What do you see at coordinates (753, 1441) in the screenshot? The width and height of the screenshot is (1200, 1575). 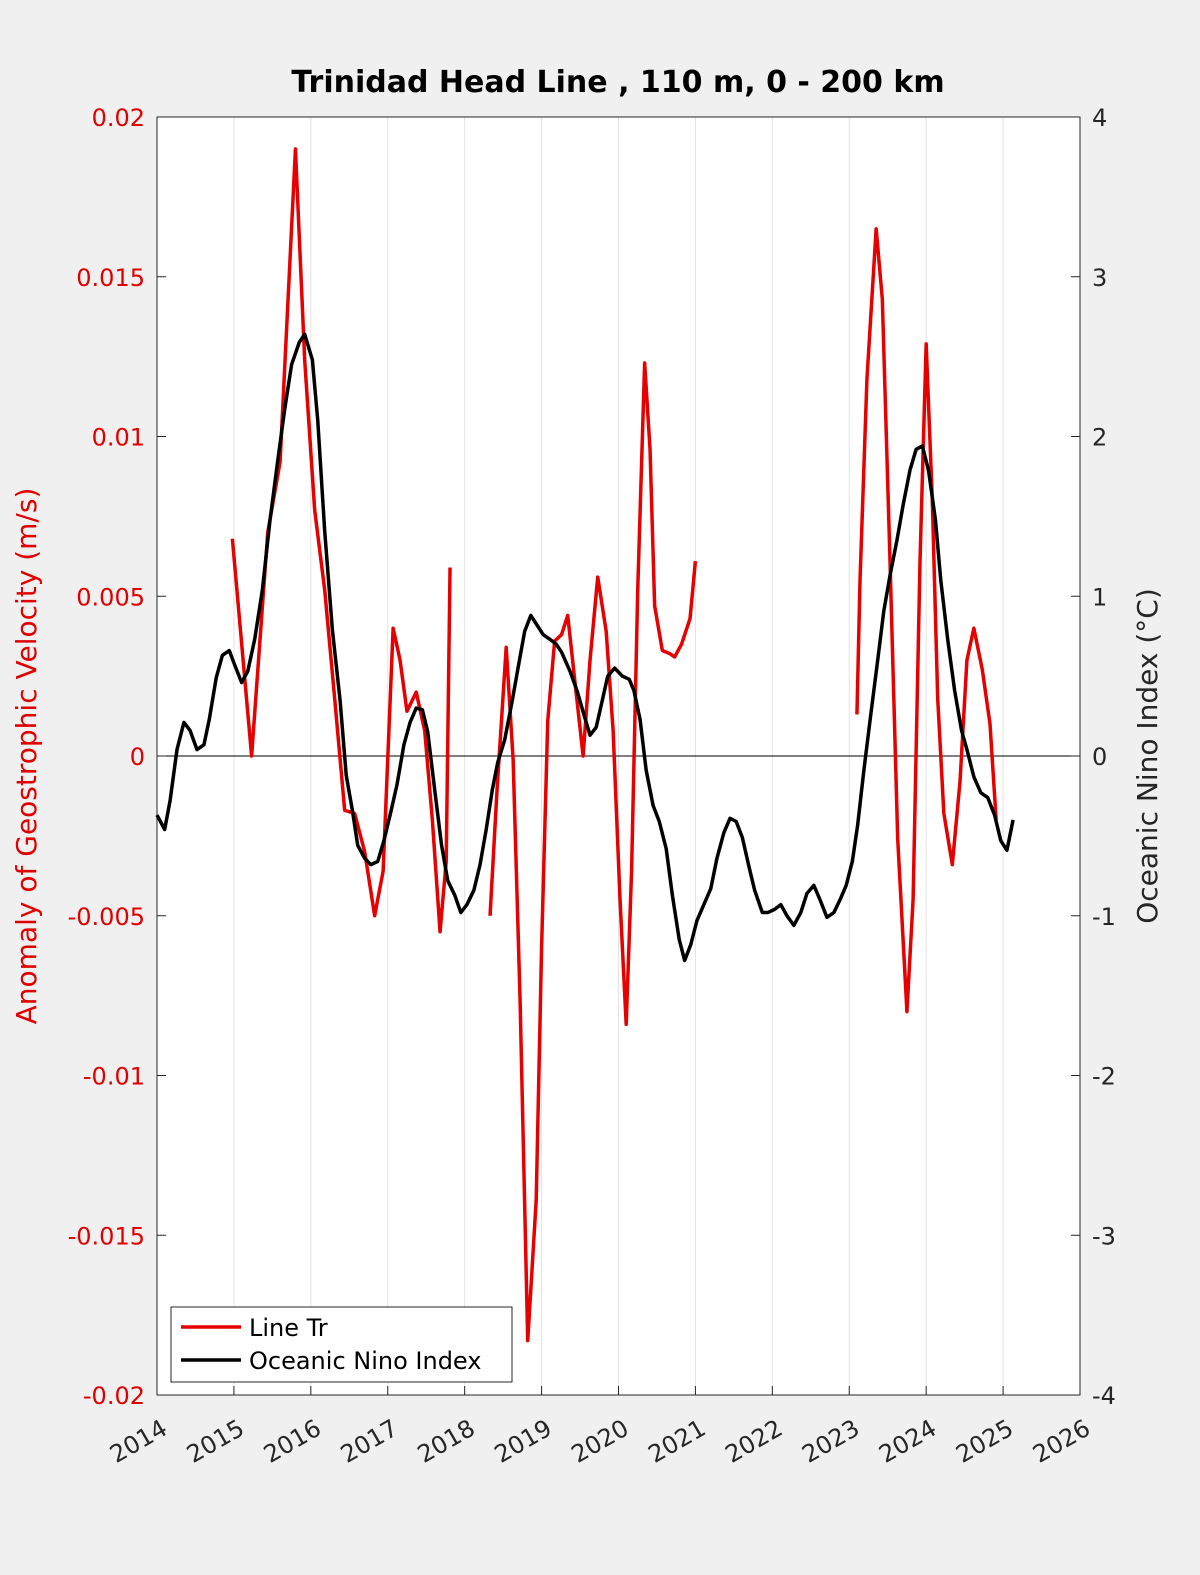 I see `x-tick-label: 2022` at bounding box center [753, 1441].